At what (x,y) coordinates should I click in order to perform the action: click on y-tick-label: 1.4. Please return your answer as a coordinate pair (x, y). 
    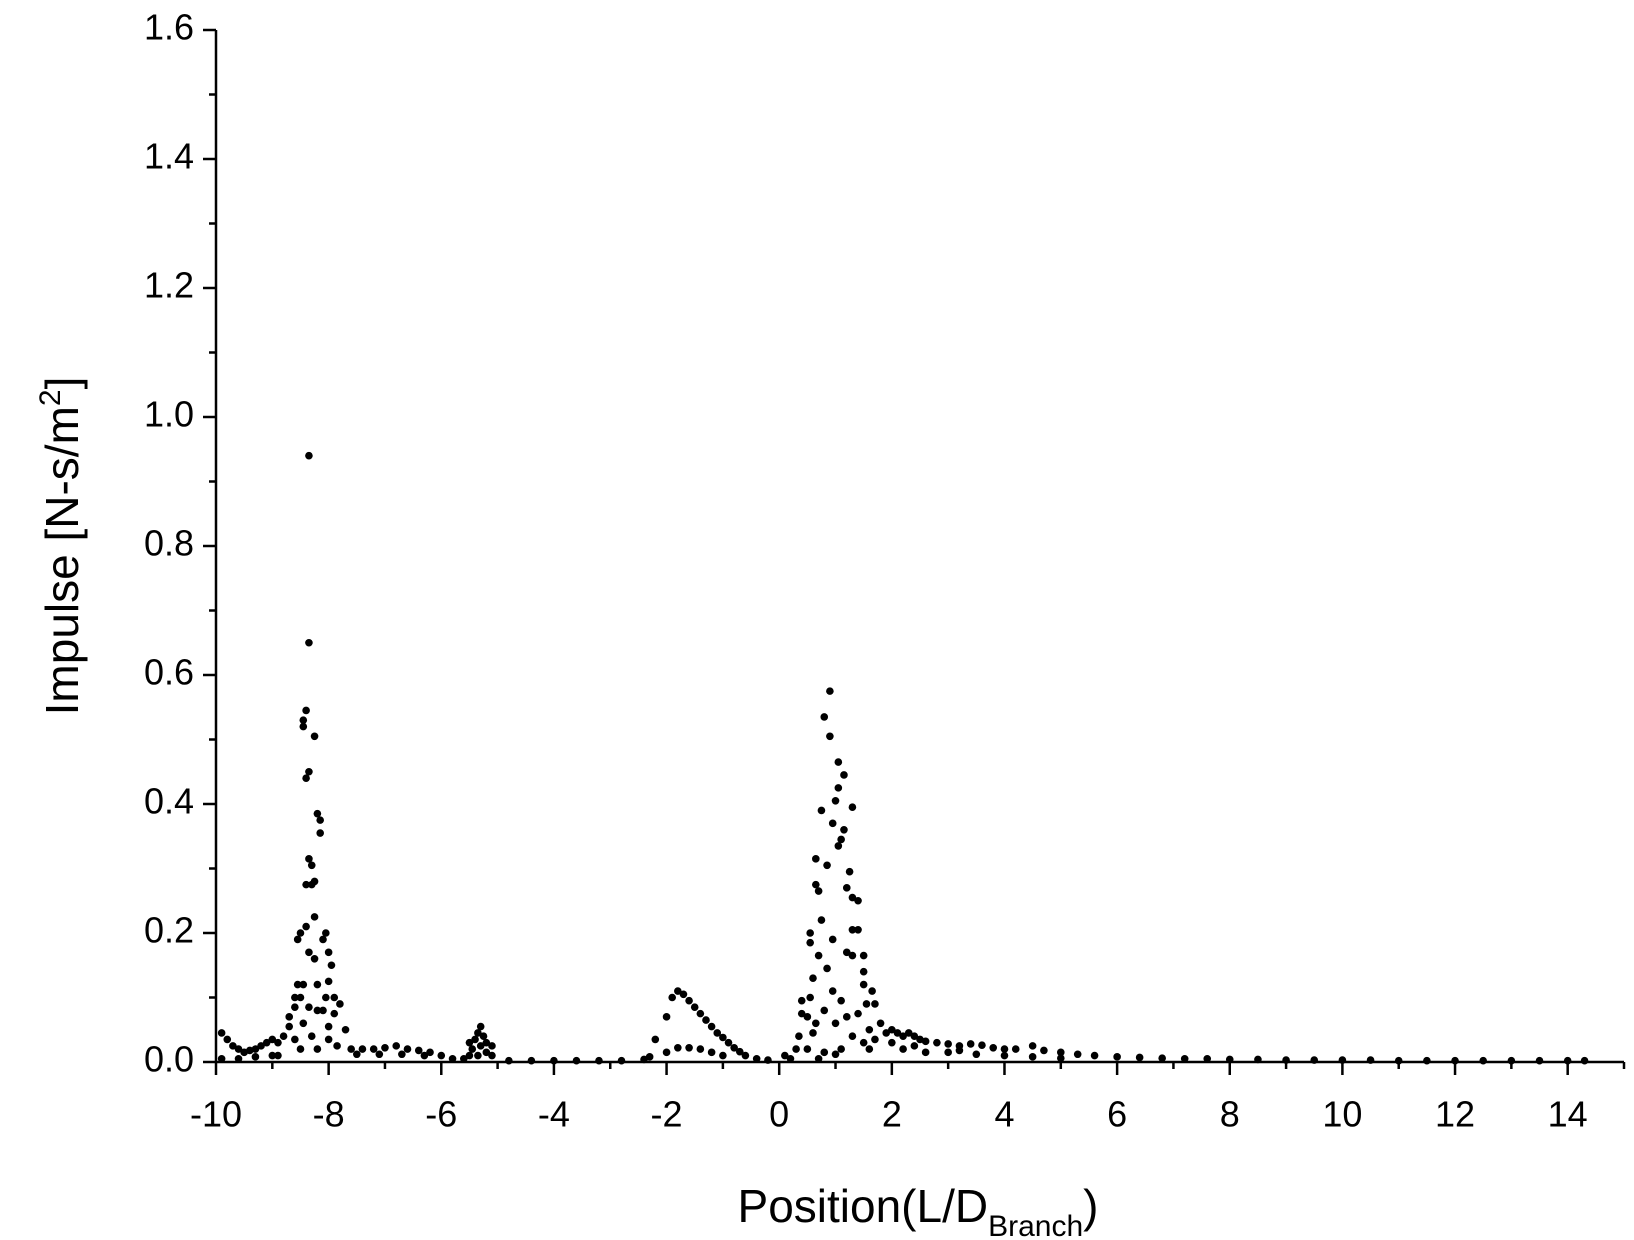
    Looking at the image, I should click on (169, 156).